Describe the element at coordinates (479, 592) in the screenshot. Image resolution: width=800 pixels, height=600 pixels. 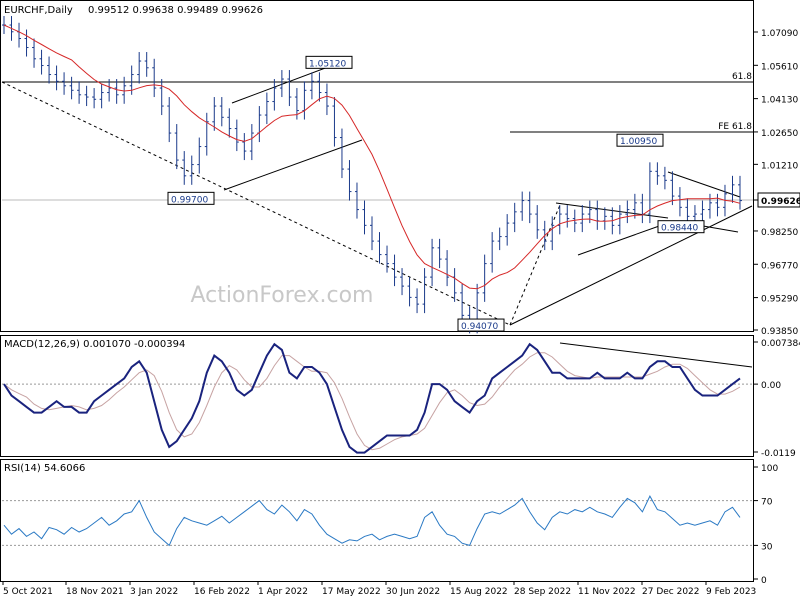
I see `date-label: 15 Aug 2022` at that location.